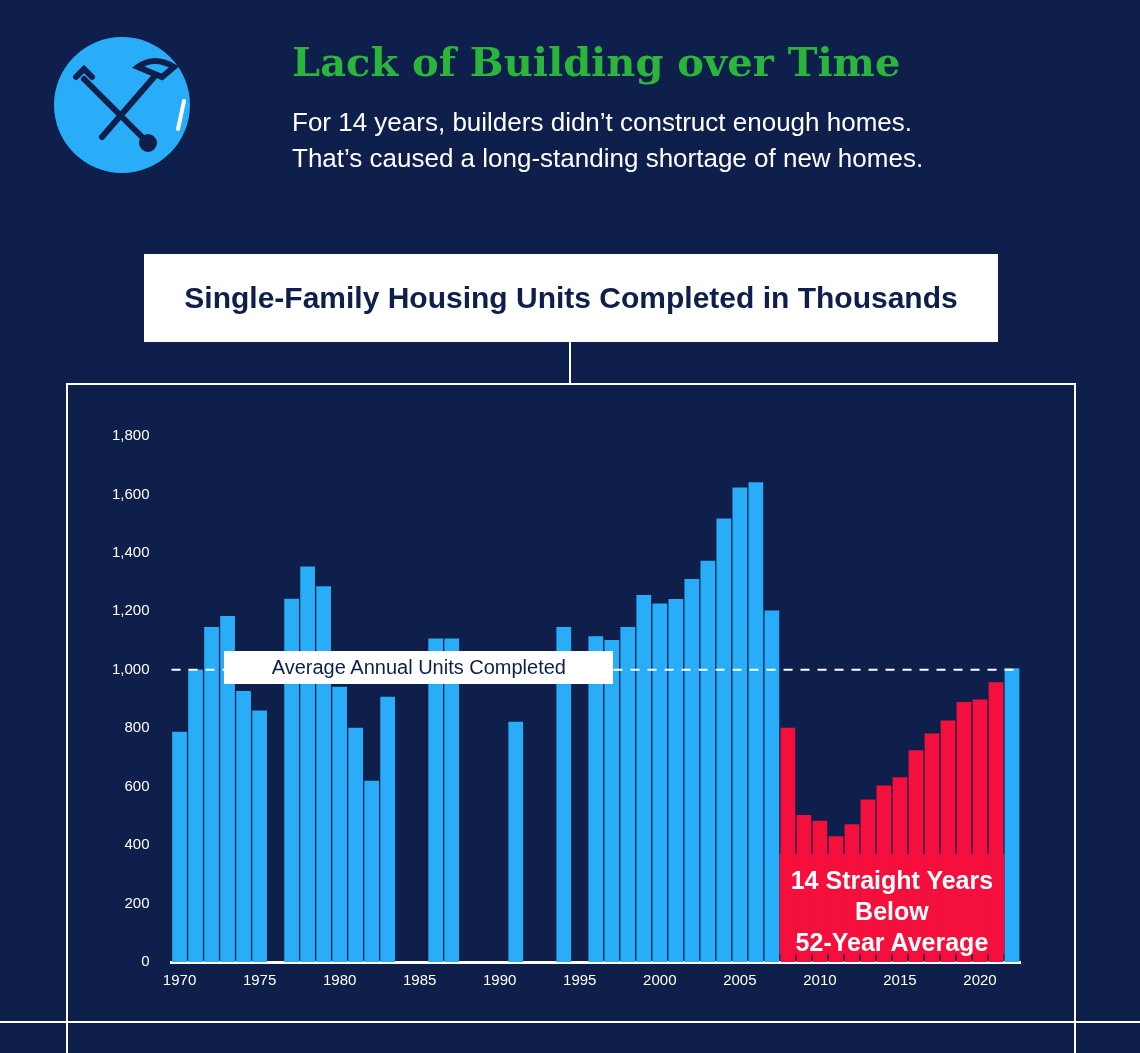 This screenshot has width=1140, height=1053. Describe the element at coordinates (130, 610) in the screenshot. I see `y-tick-label: 1,200` at that location.